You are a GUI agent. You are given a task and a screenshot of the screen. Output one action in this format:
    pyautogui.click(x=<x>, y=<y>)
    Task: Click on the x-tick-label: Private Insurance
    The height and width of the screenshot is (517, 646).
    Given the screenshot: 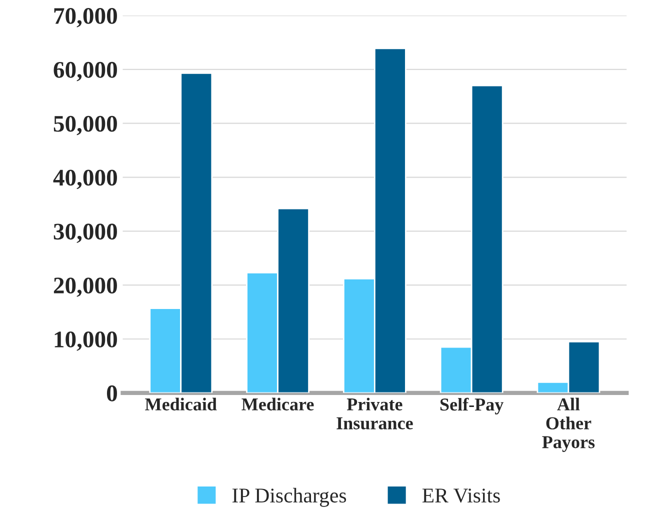 What is the action you would take?
    pyautogui.click(x=374, y=414)
    